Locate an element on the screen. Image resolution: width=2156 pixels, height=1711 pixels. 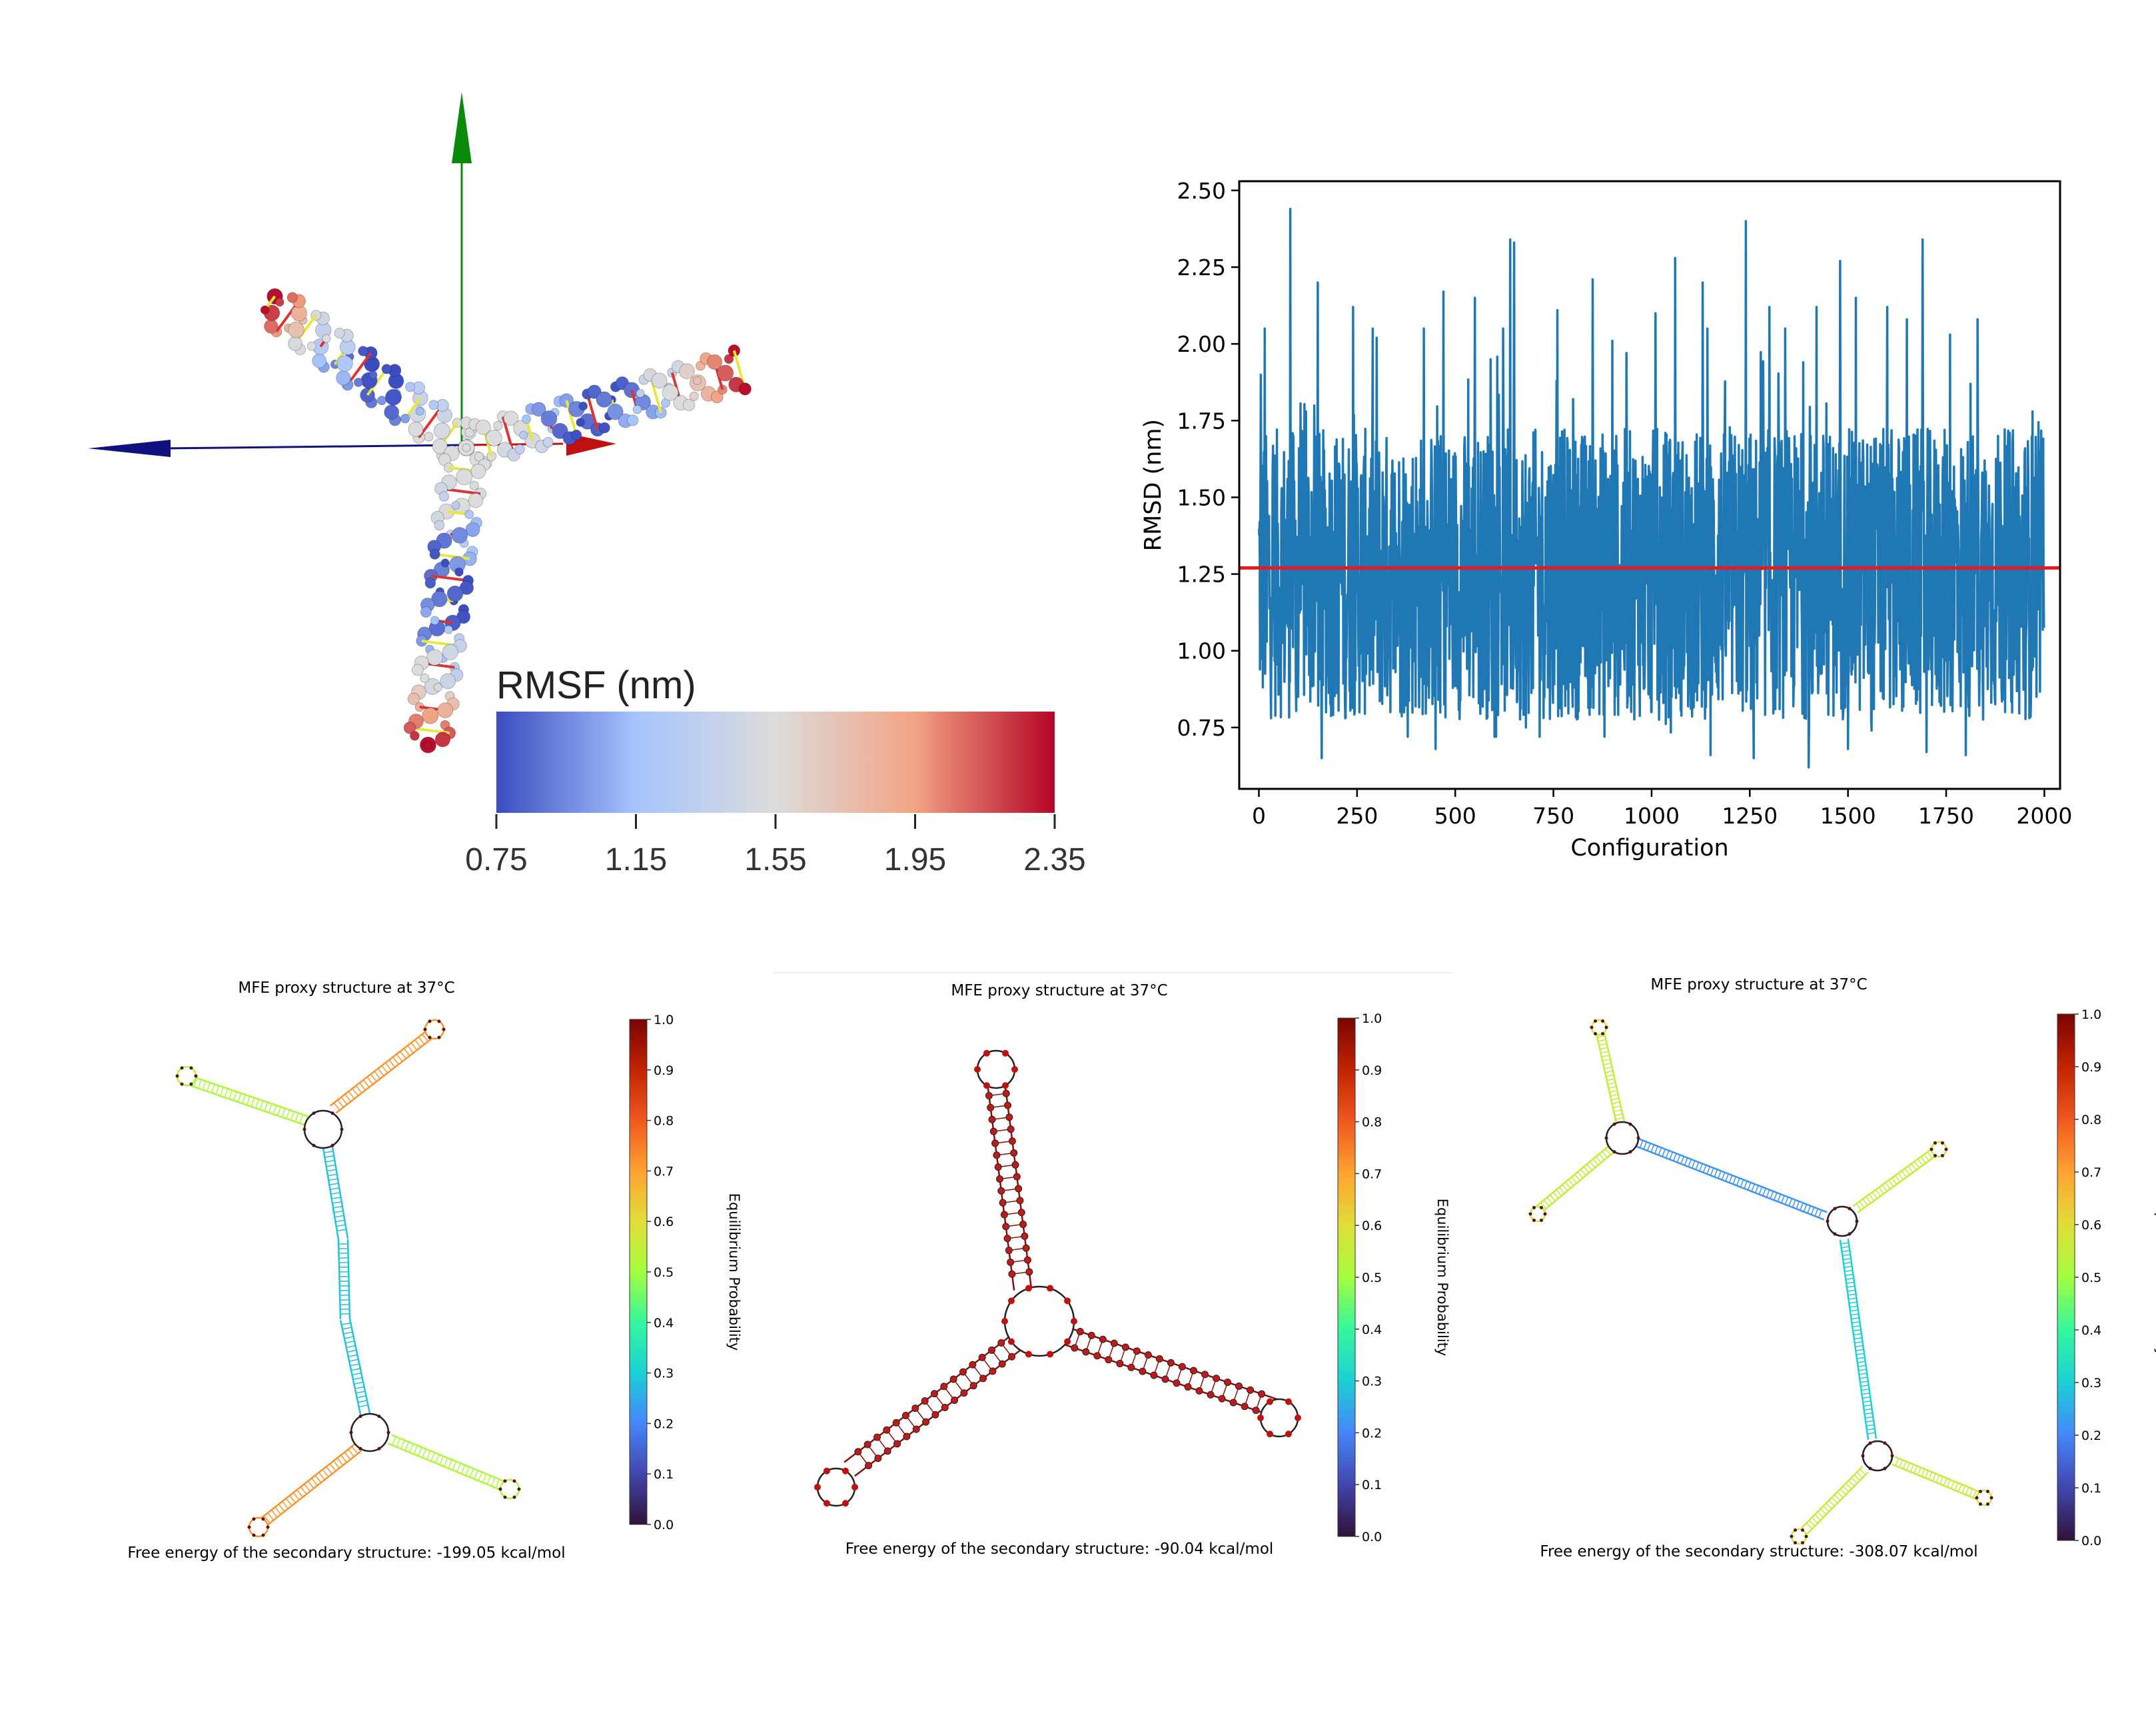
colorbar-tick-label: 0.3 is located at coordinates (1372, 1382).